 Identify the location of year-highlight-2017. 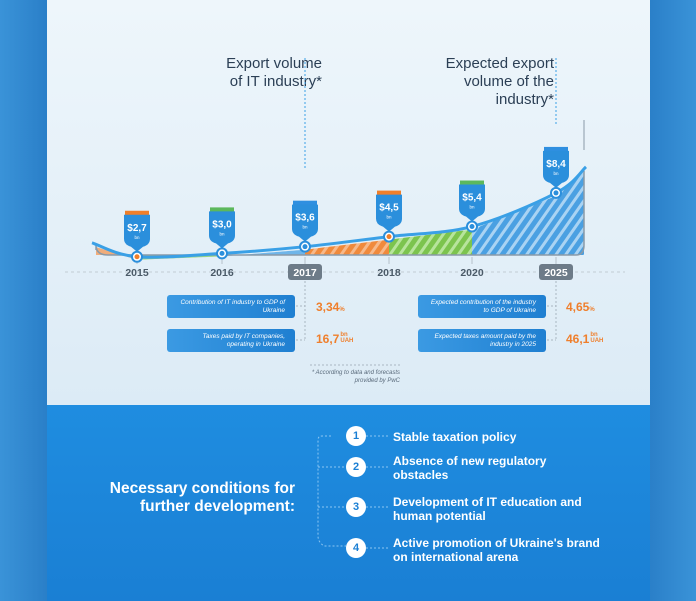
(305, 272).